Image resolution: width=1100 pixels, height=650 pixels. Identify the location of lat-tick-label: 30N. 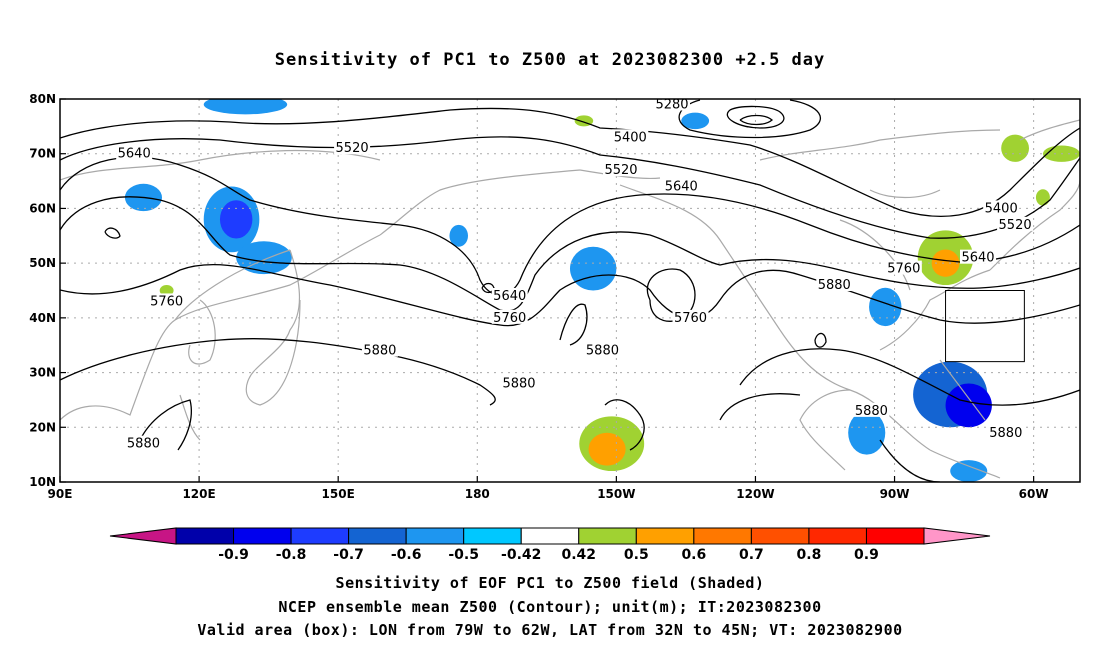
(42, 373).